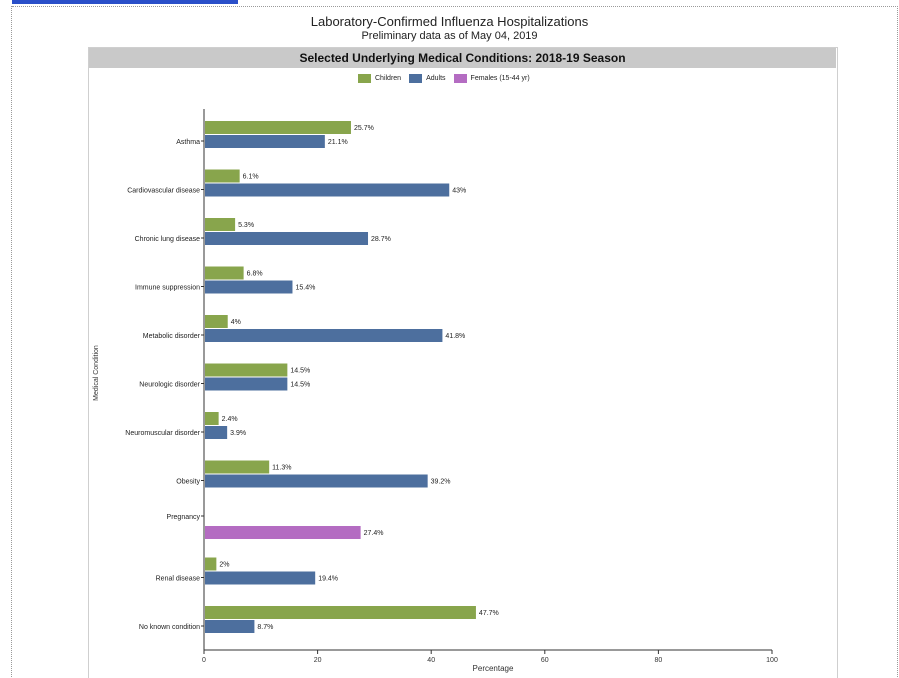 This screenshot has width=899, height=678. What do you see at coordinates (238, 433) in the screenshot?
I see `data-label: 3.9%` at bounding box center [238, 433].